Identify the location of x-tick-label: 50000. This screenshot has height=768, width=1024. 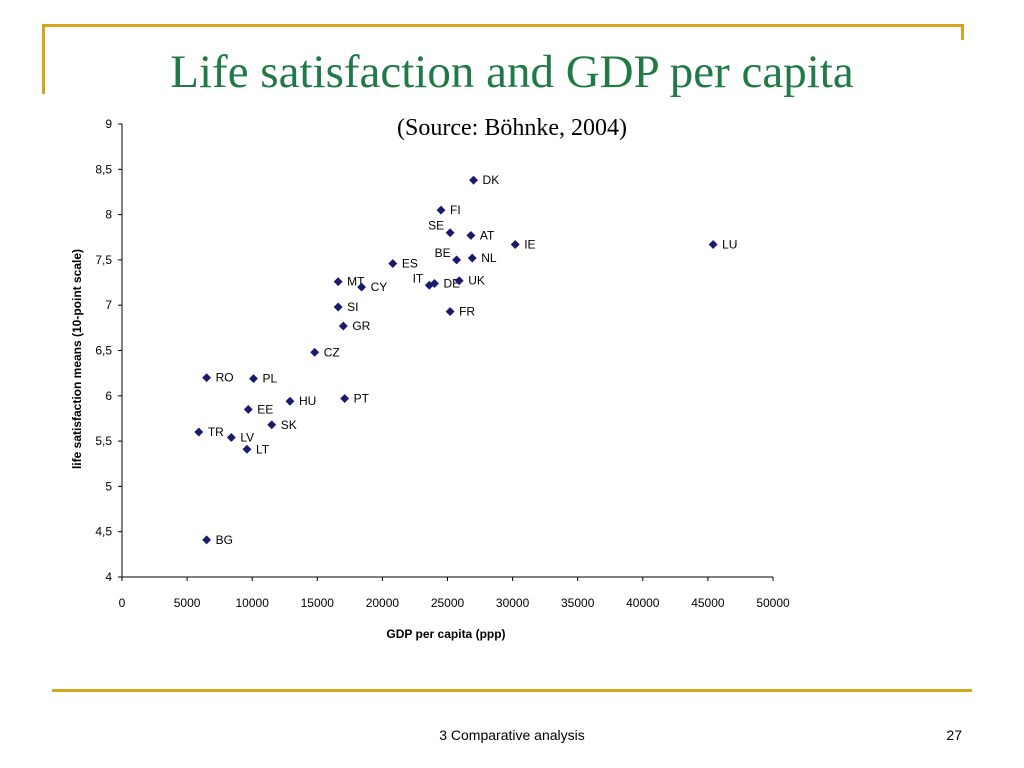
(773, 603).